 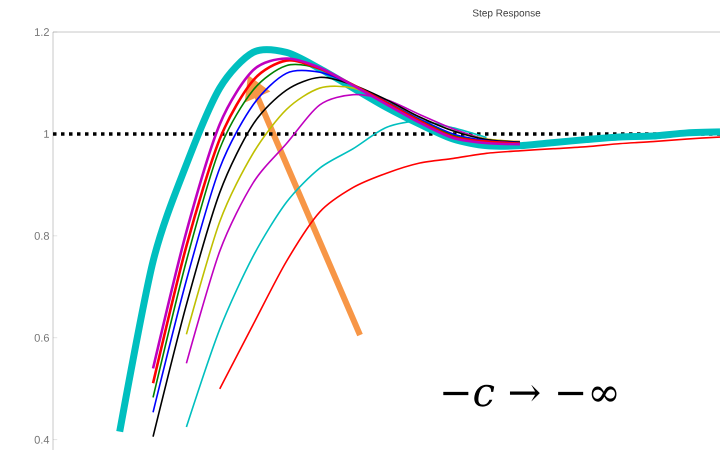 I want to click on y-tick-label: 0.6, so click(x=42, y=338).